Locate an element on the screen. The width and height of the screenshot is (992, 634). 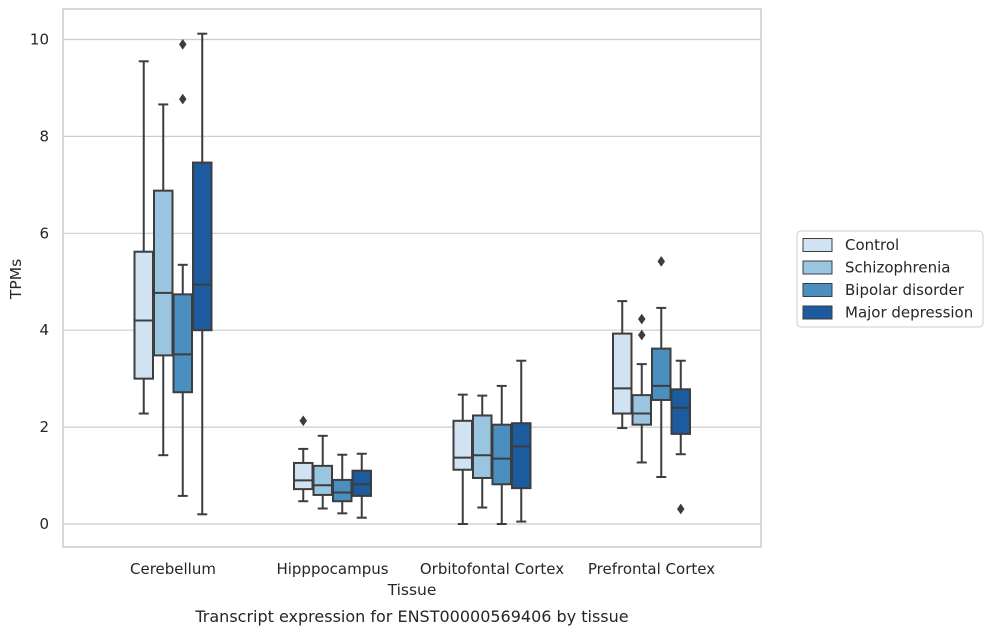
legend-label: Control is located at coordinates (872, 245).